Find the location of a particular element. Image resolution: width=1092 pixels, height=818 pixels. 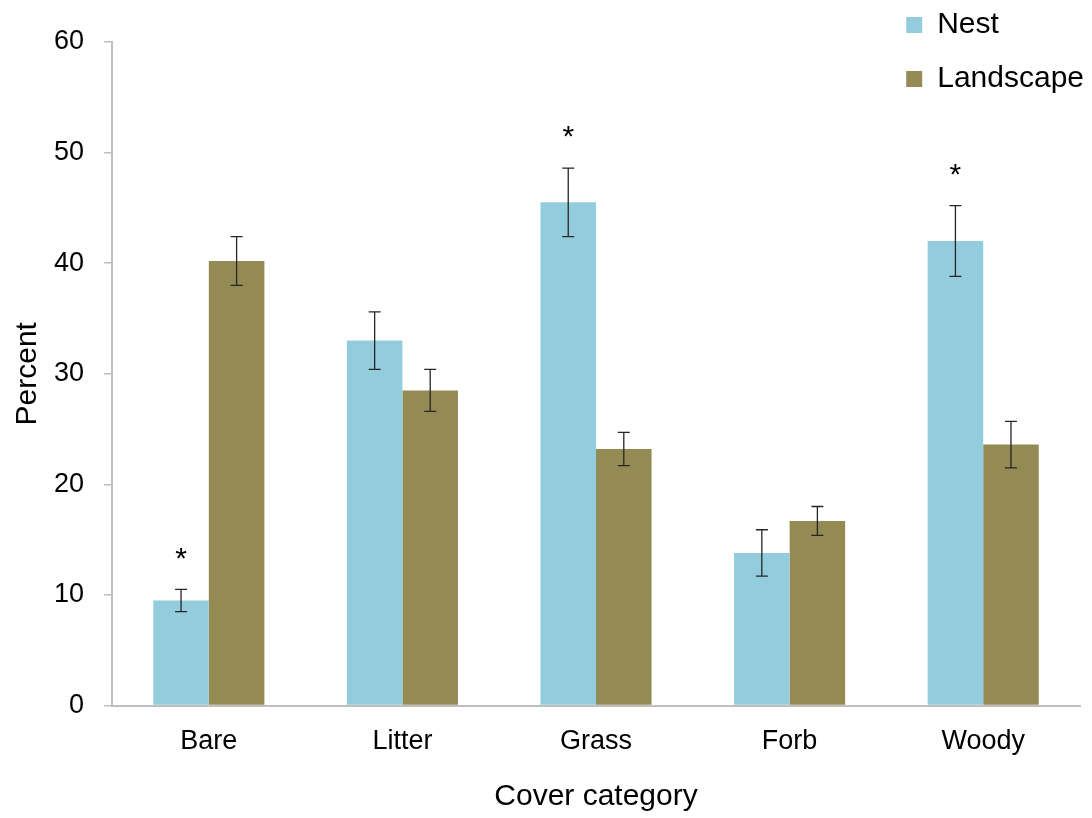

x-axis-title: Cover category is located at coordinates (596, 795).